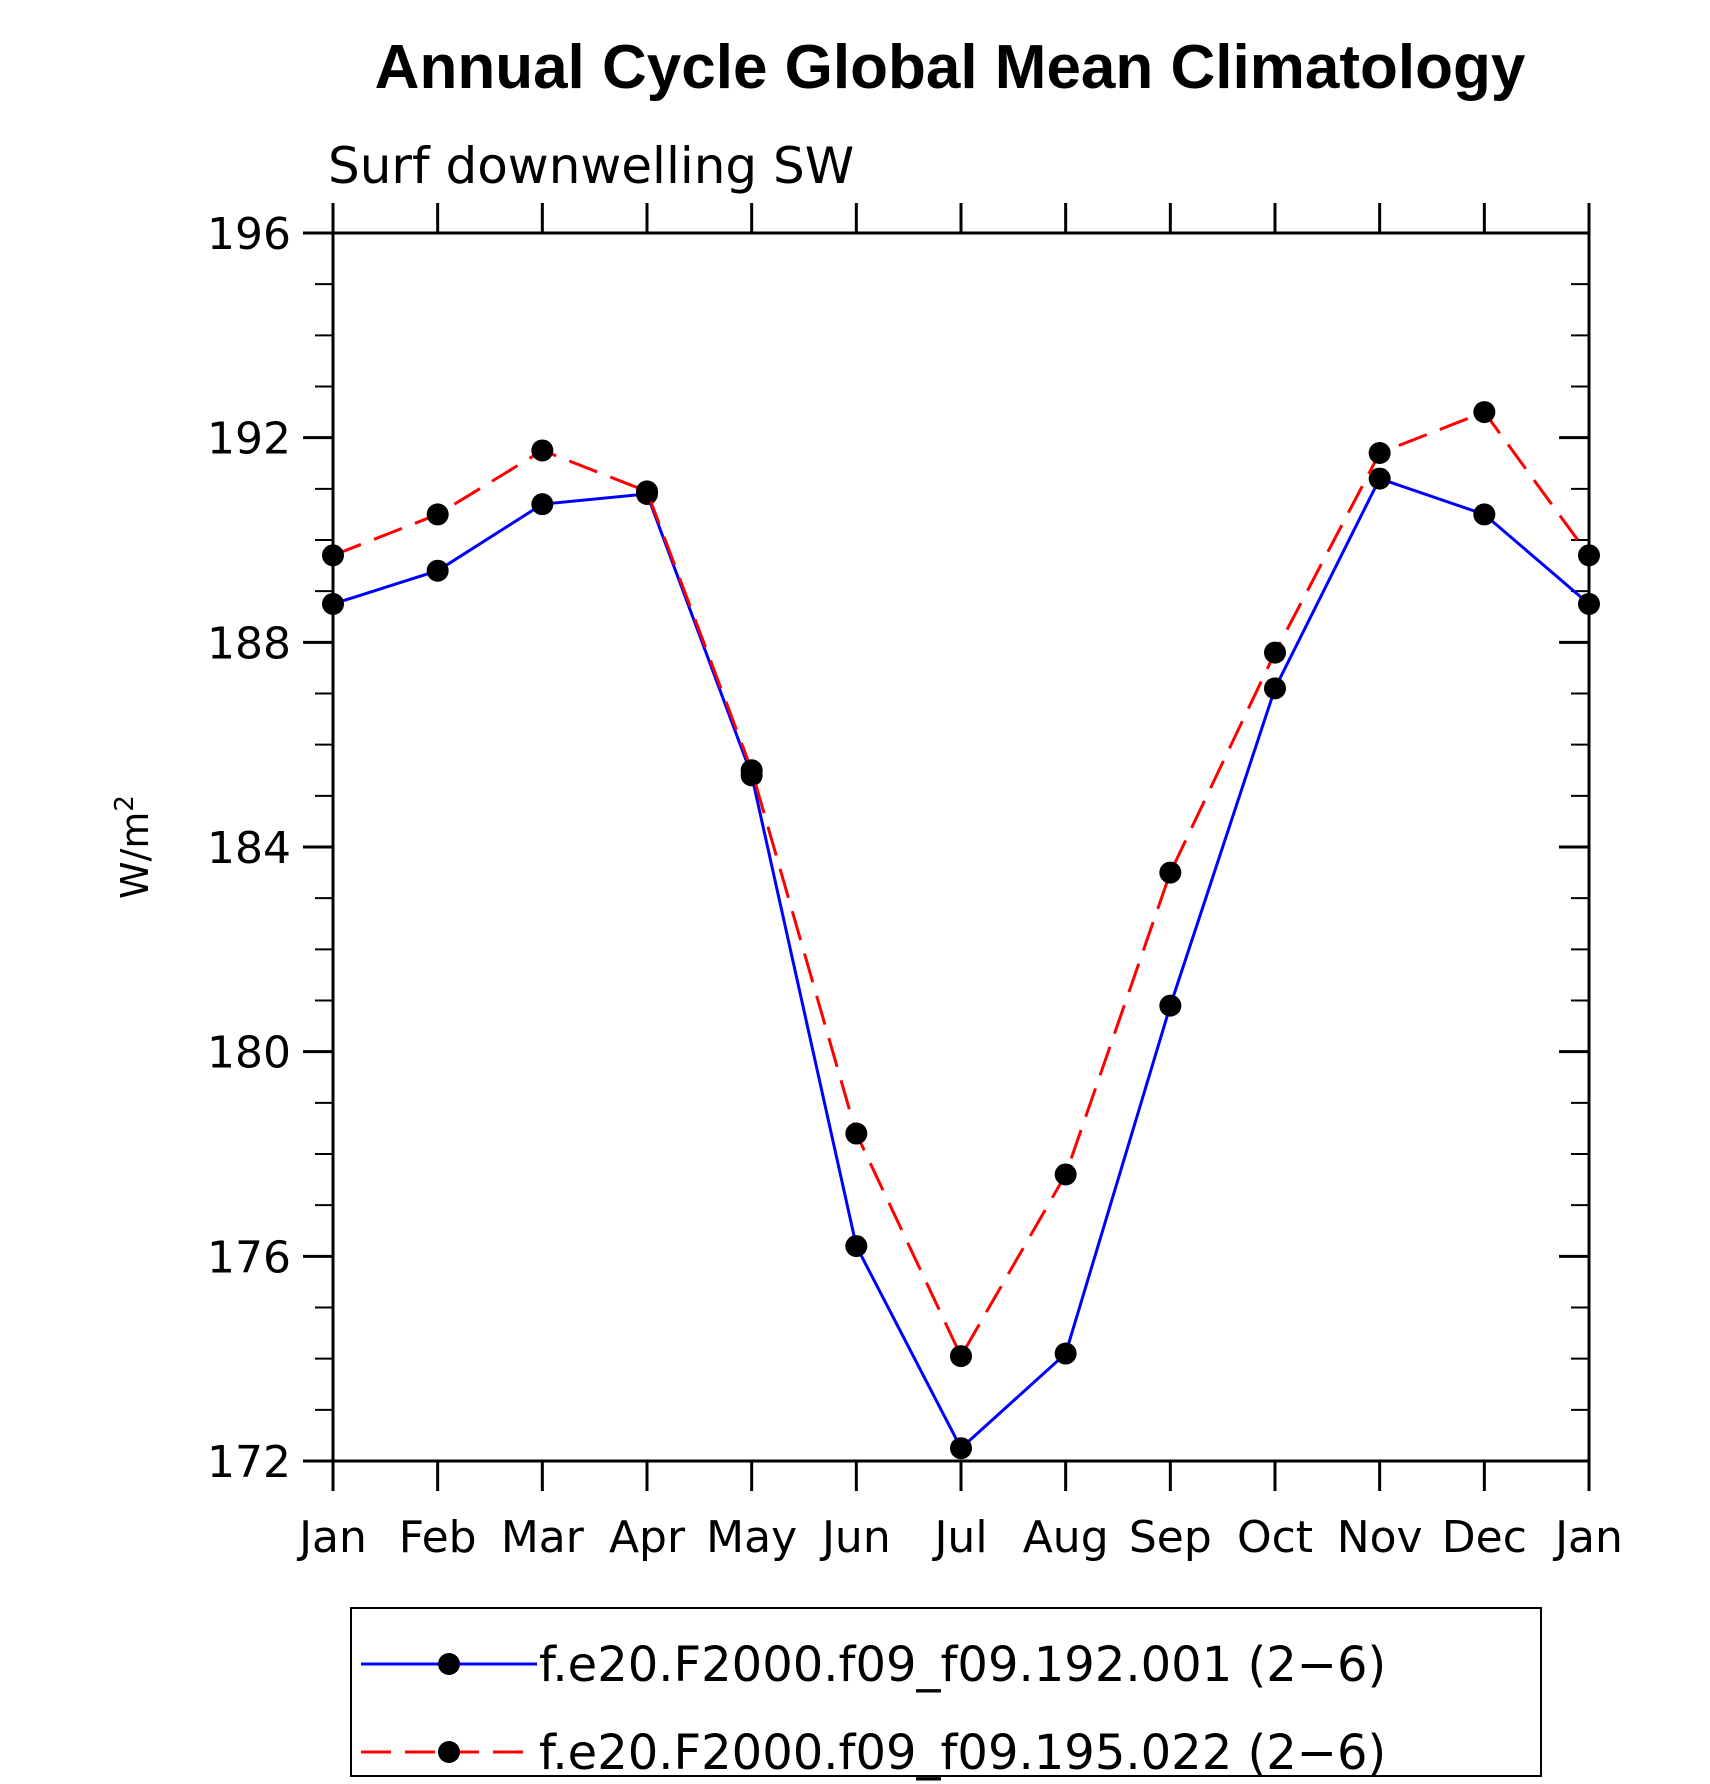 The width and height of the screenshot is (1710, 1784). I want to click on x-tick-labels: Jan Feb Mar Apr May Jun Jul Aug Sep Oct Nov Dec Jan, so click(959, 1537).